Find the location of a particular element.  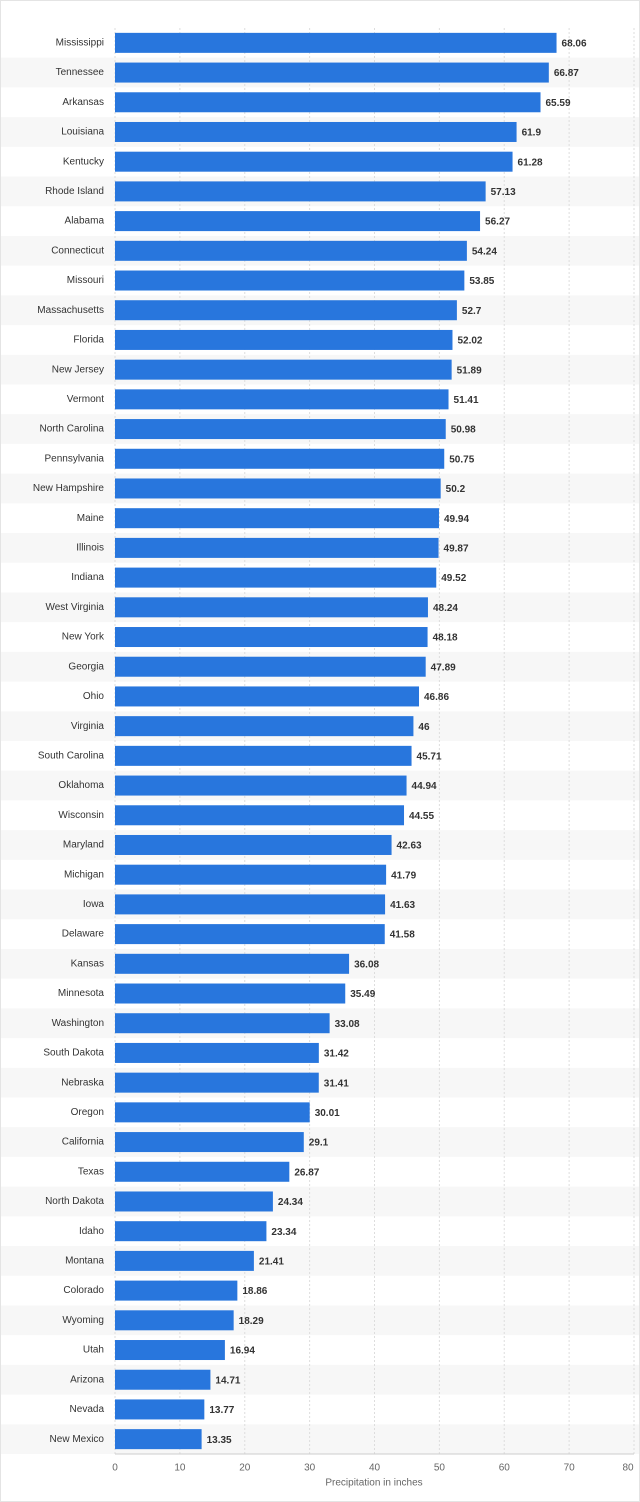

y-tick-label: Vermont is located at coordinates (85, 399).